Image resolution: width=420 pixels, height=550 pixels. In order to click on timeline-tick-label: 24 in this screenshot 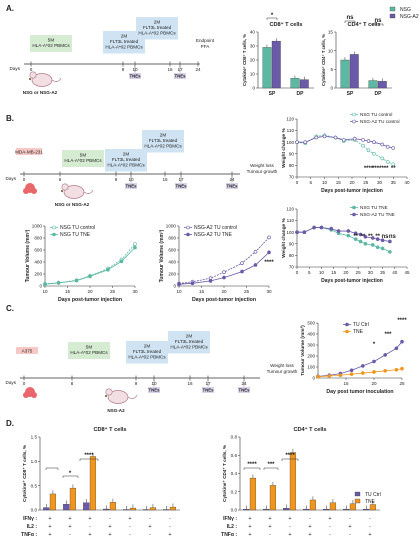, I will do `click(198, 69)`.